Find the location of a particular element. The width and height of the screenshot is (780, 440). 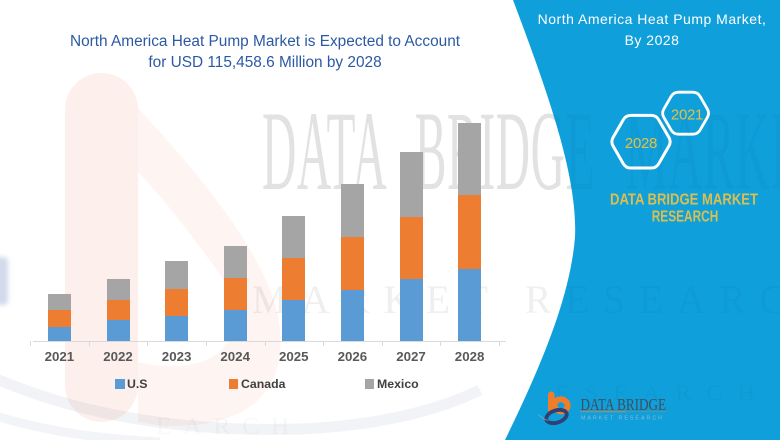

svg-text: DATA BRIDGE MARKET is located at coordinates (684, 200).